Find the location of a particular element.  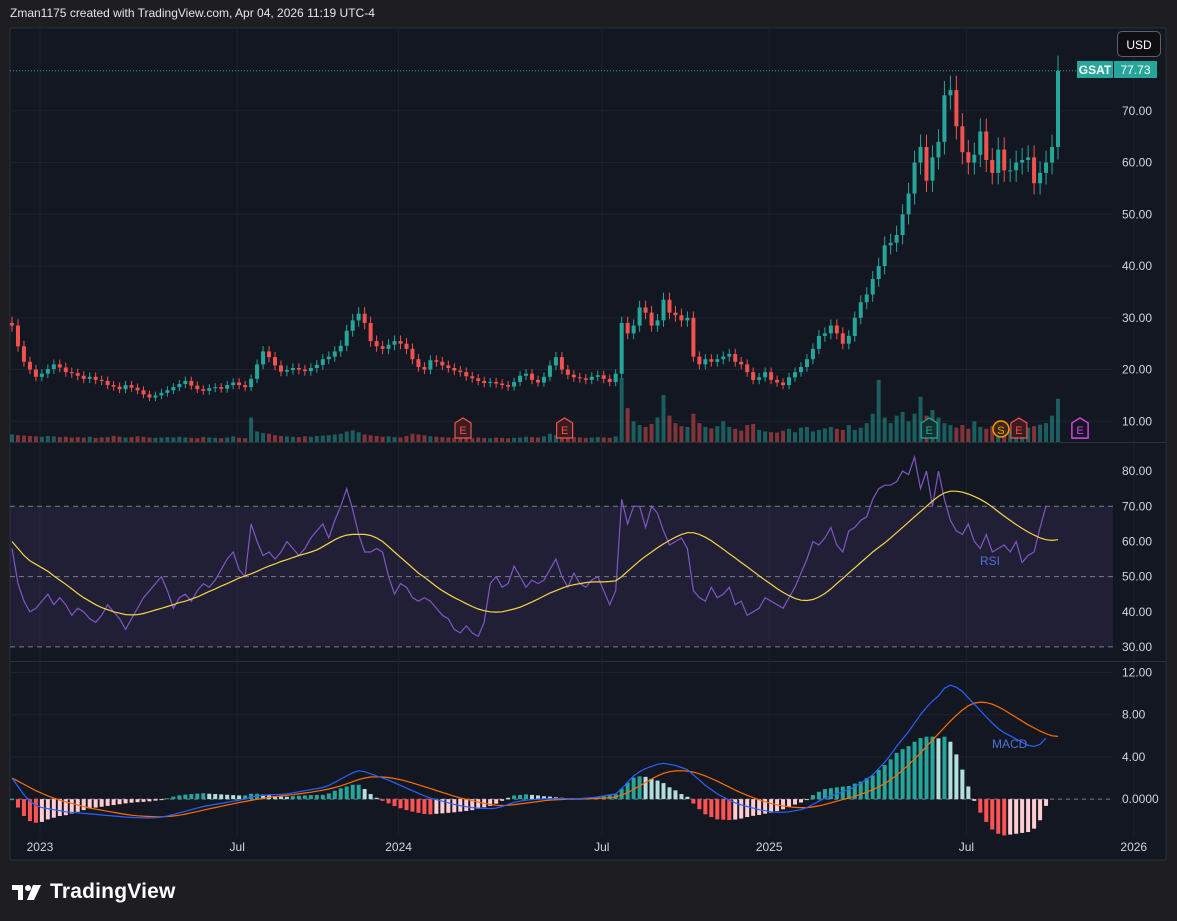

price-tick-label: 20.00 is located at coordinates (1137, 370).